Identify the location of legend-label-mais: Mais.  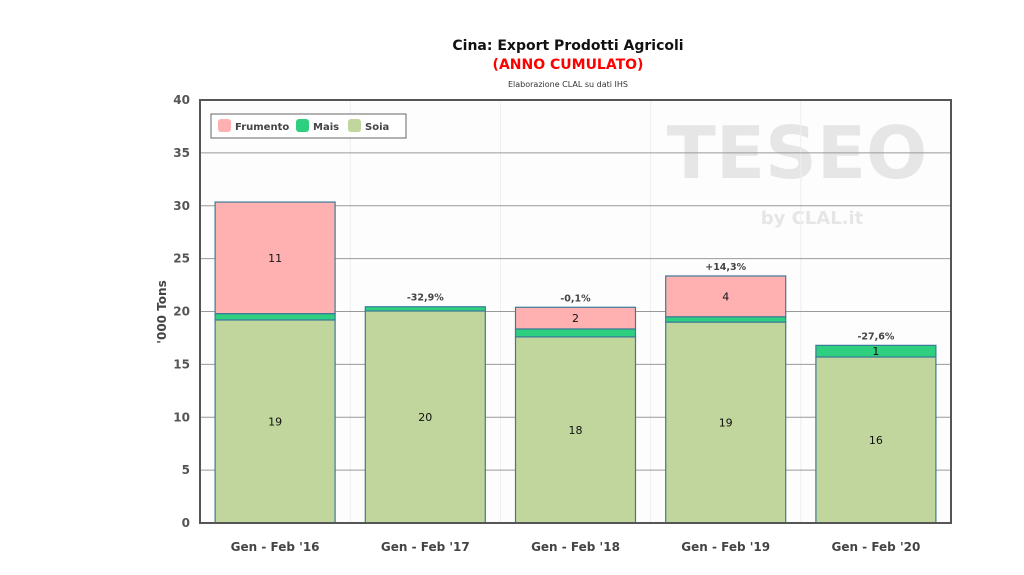
(326, 127).